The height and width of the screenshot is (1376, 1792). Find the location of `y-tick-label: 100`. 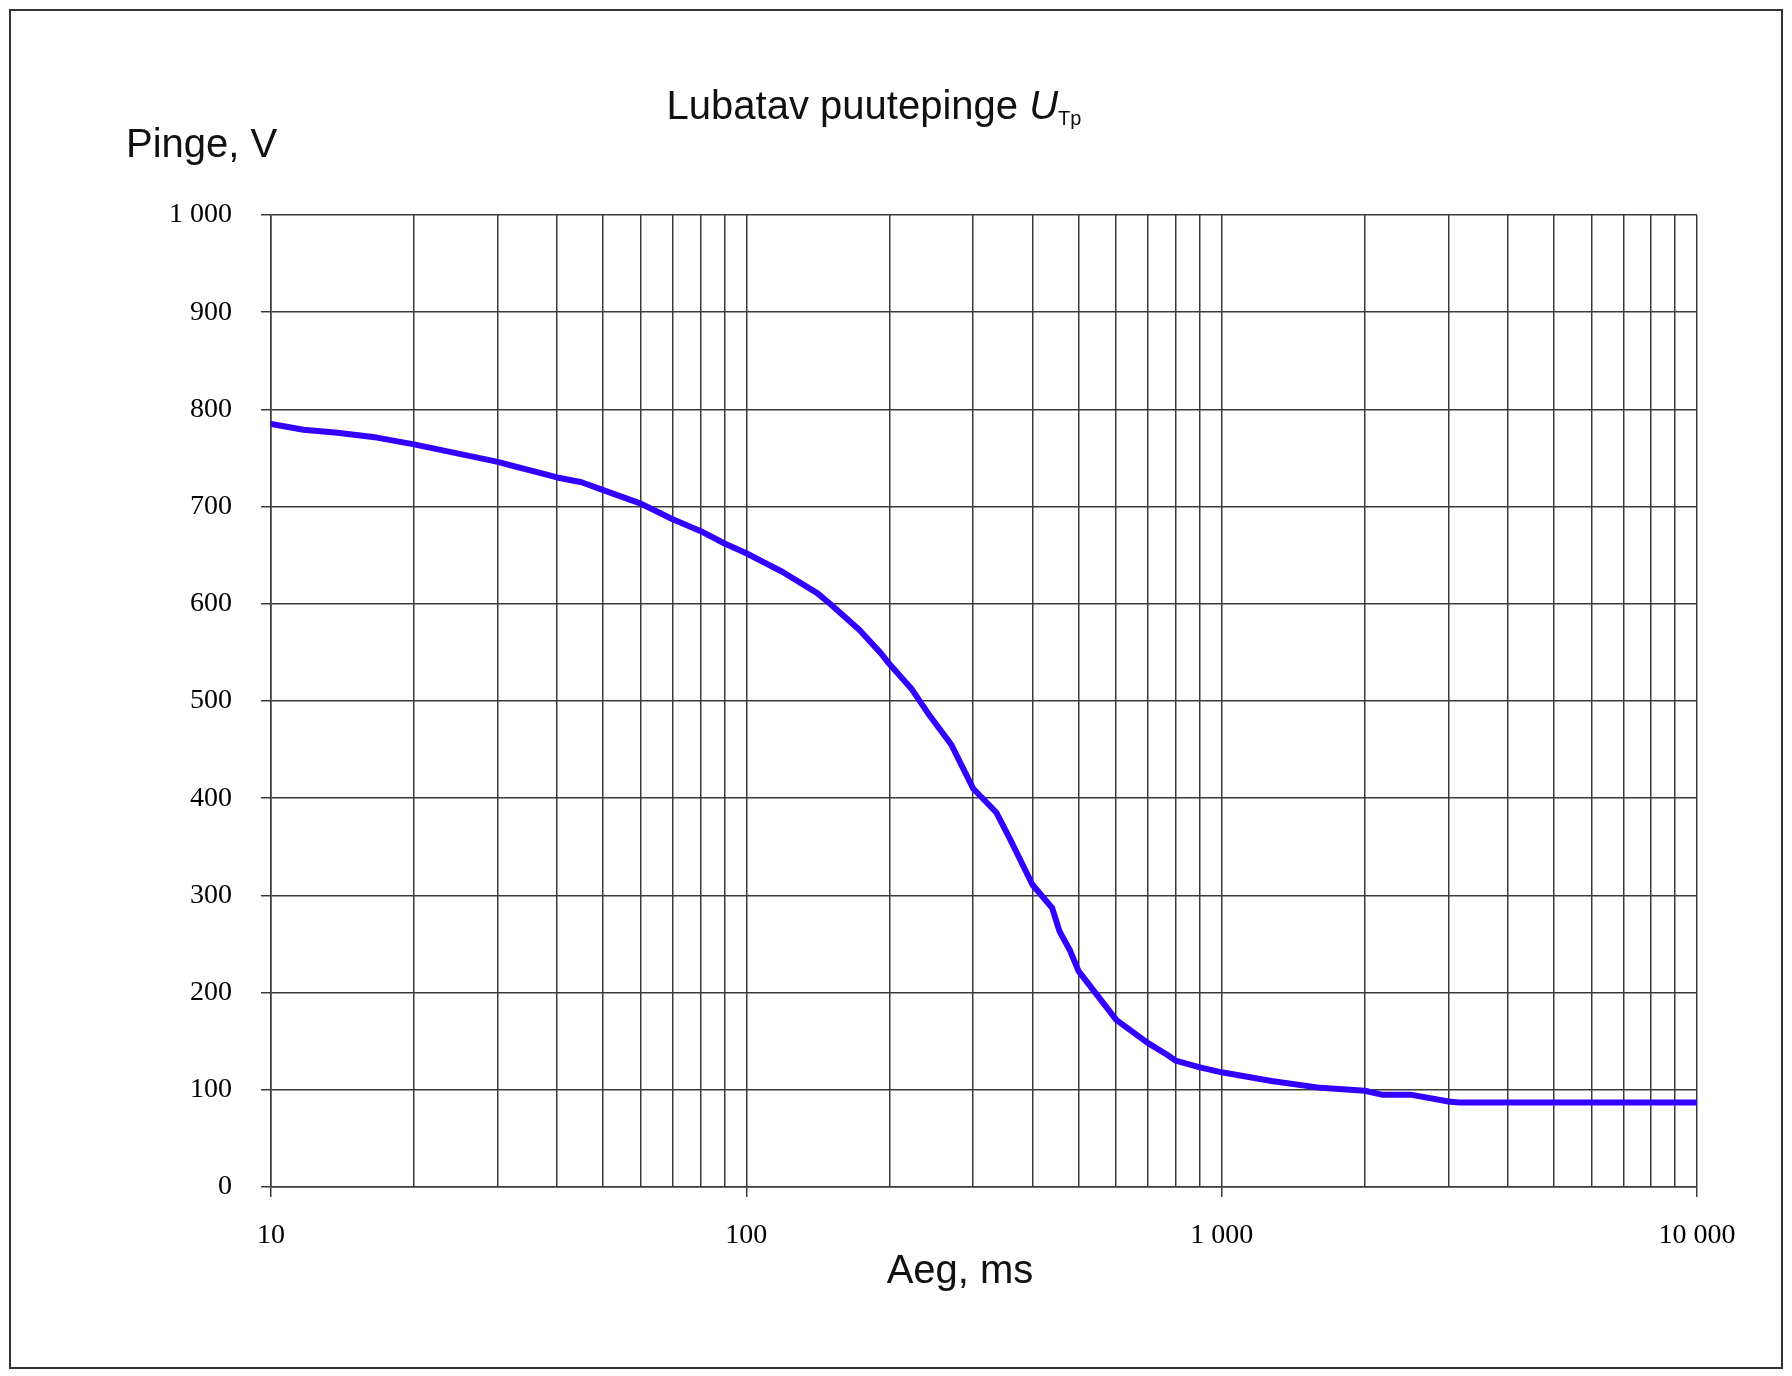

y-tick-label: 100 is located at coordinates (211, 1088).